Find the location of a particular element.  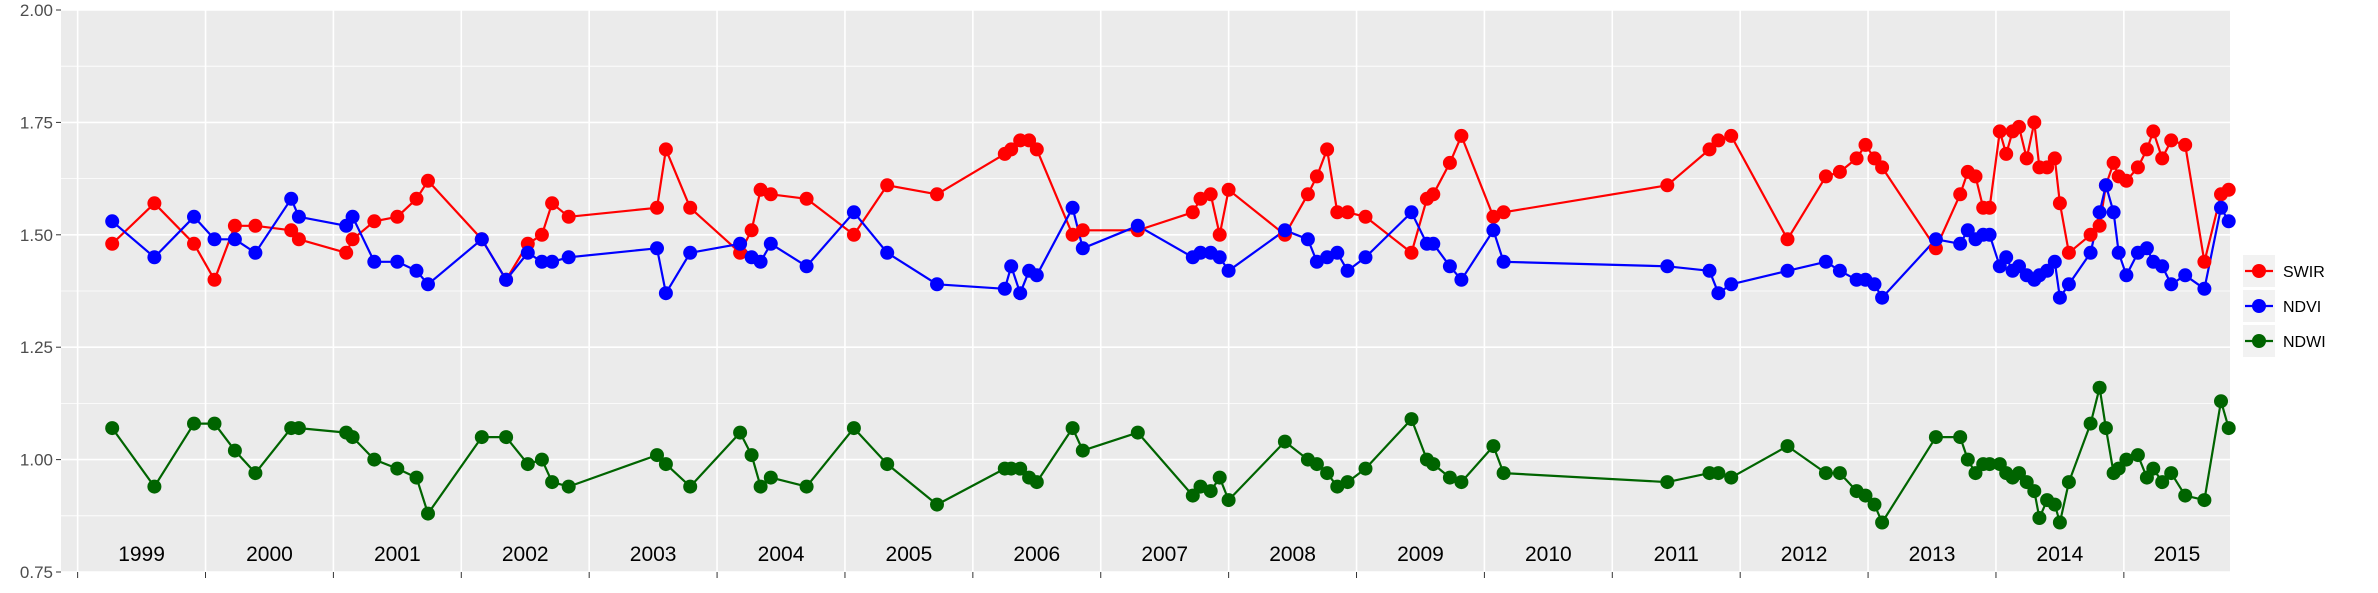

year-label: 2013 is located at coordinates (1932, 554).